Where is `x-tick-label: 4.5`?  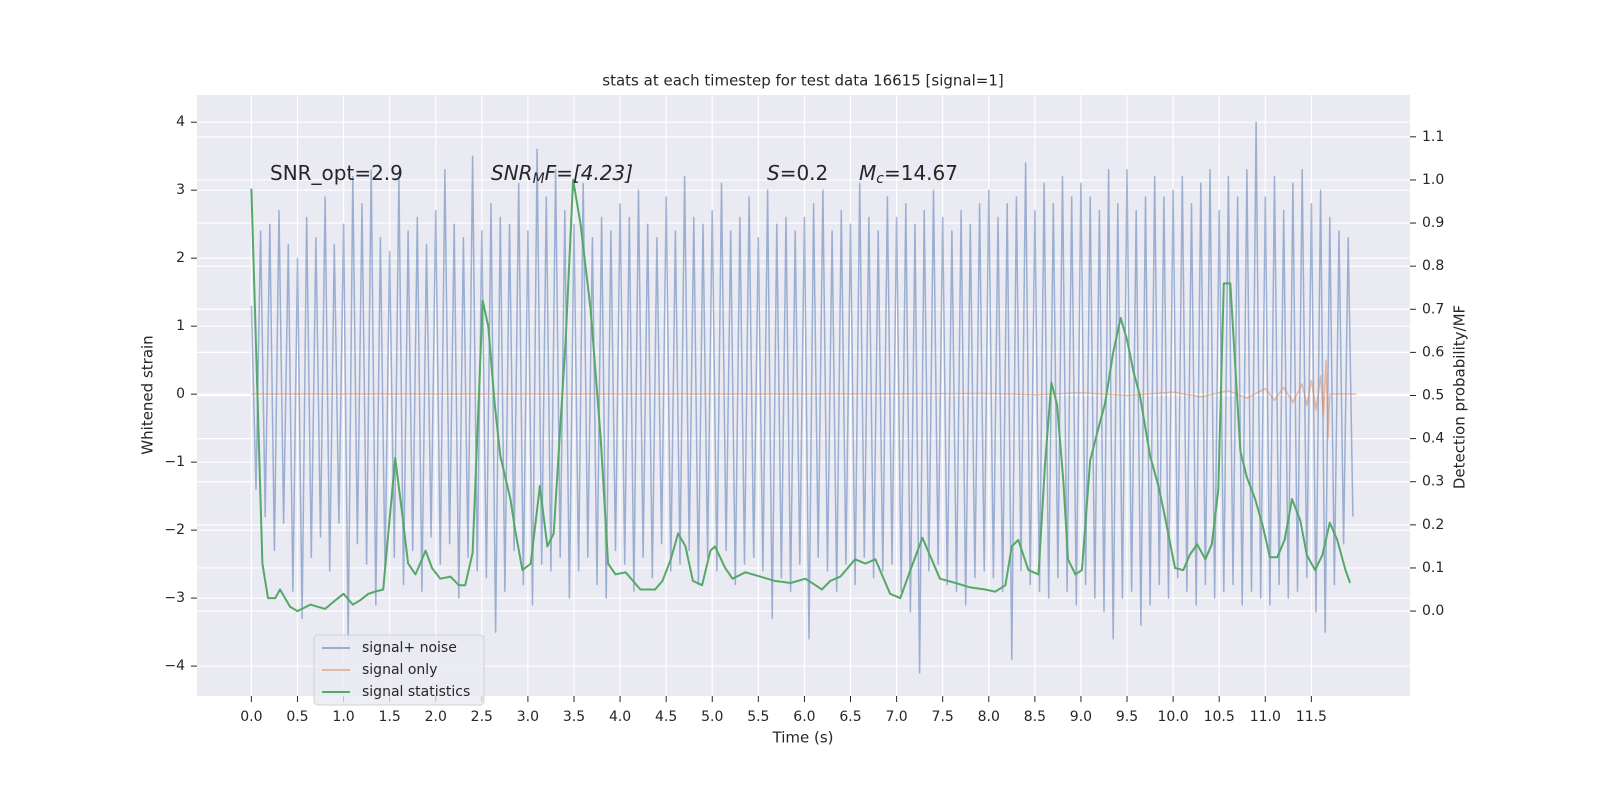 x-tick-label: 4.5 is located at coordinates (666, 717).